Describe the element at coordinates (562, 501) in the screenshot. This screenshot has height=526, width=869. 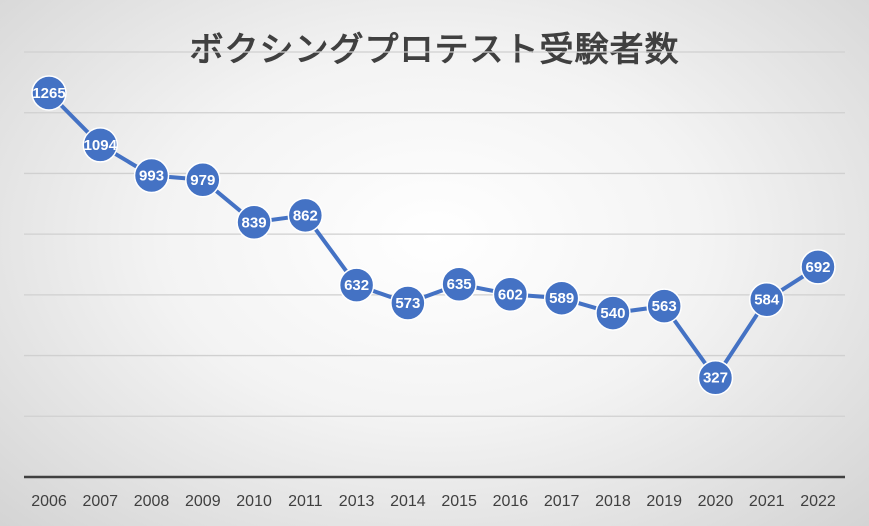
I see `x-tick-label: 2017` at that location.